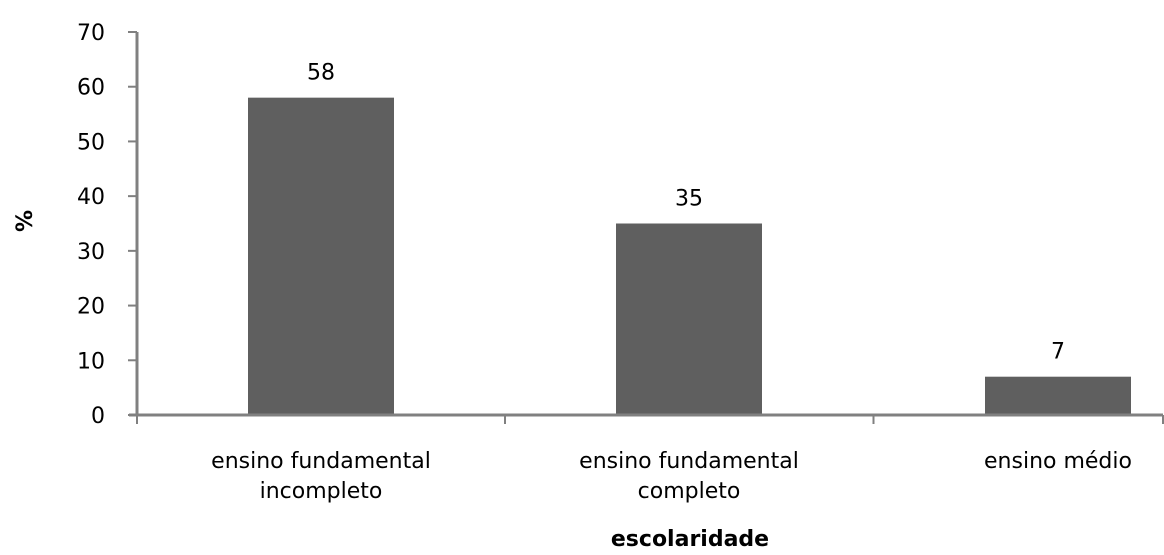 This screenshot has height=555, width=1164. Describe the element at coordinates (689, 491) in the screenshot. I see `x-category-label-line: completo` at that location.